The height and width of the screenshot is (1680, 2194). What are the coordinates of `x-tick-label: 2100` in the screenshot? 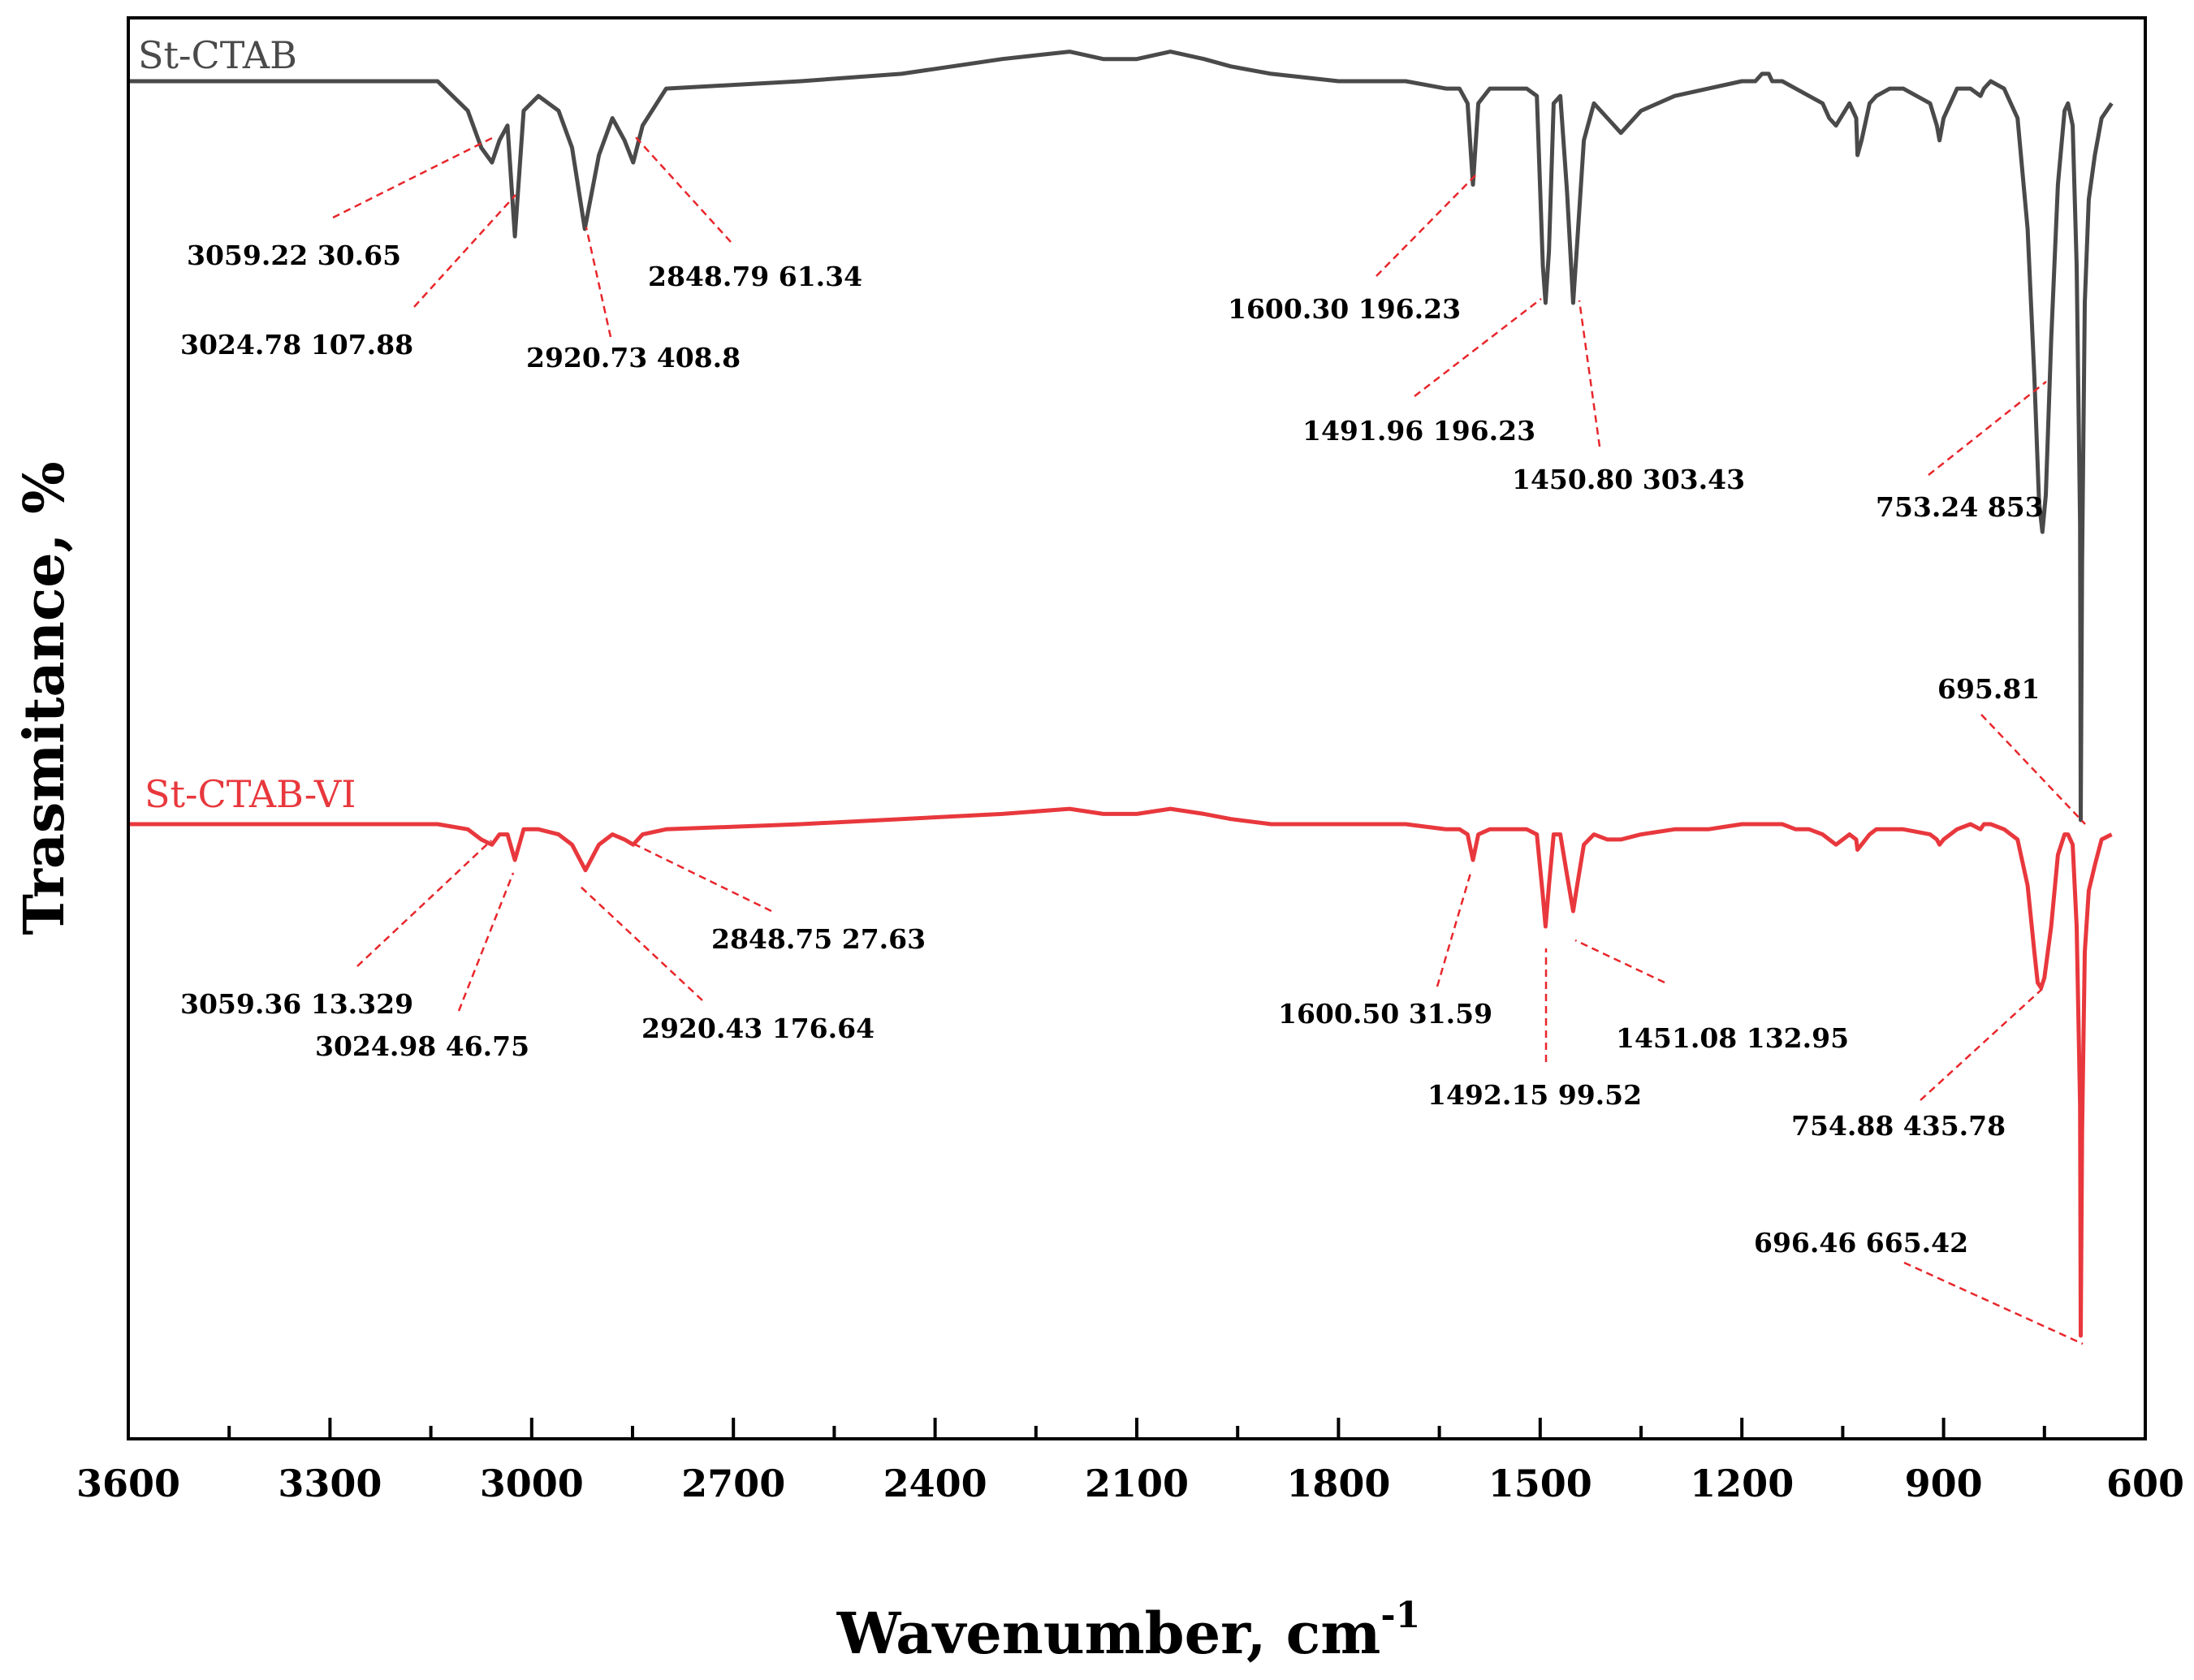 It's located at (1137, 1483).